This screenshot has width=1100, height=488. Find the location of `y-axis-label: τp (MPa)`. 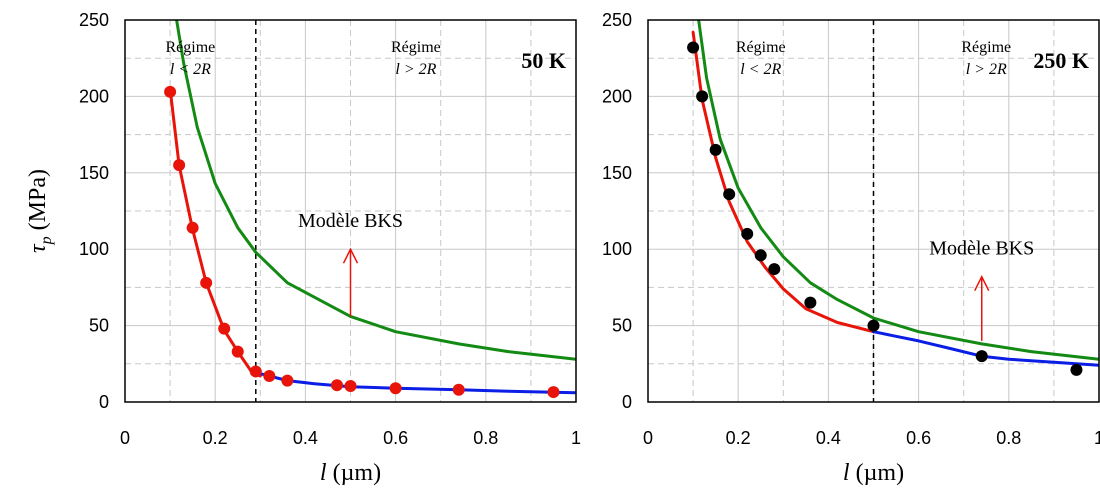

y-axis-label: τp (MPa) is located at coordinates (40, 211).